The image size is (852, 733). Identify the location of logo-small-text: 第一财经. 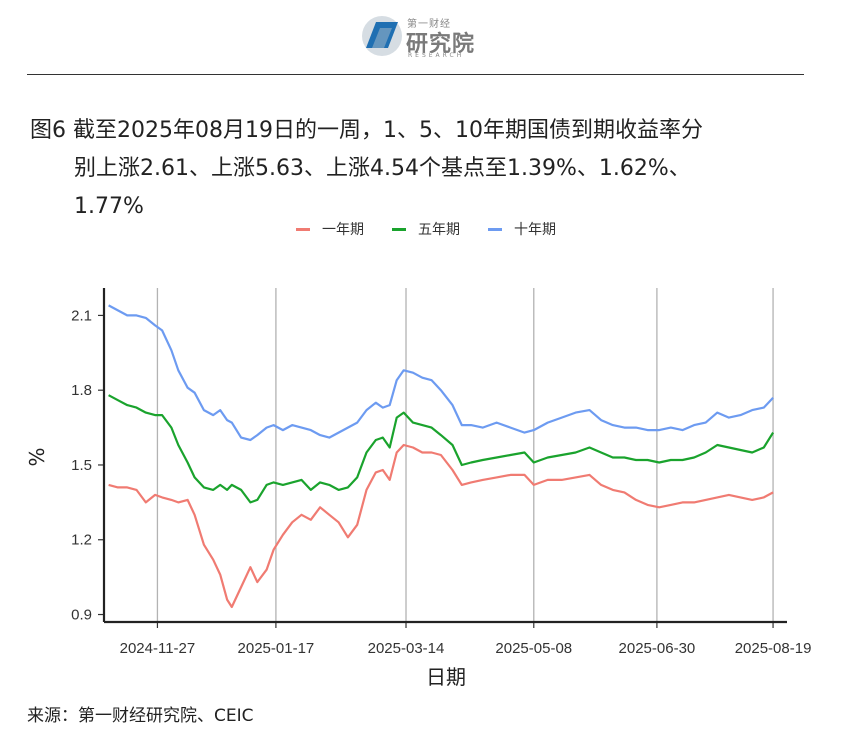
(429, 24).